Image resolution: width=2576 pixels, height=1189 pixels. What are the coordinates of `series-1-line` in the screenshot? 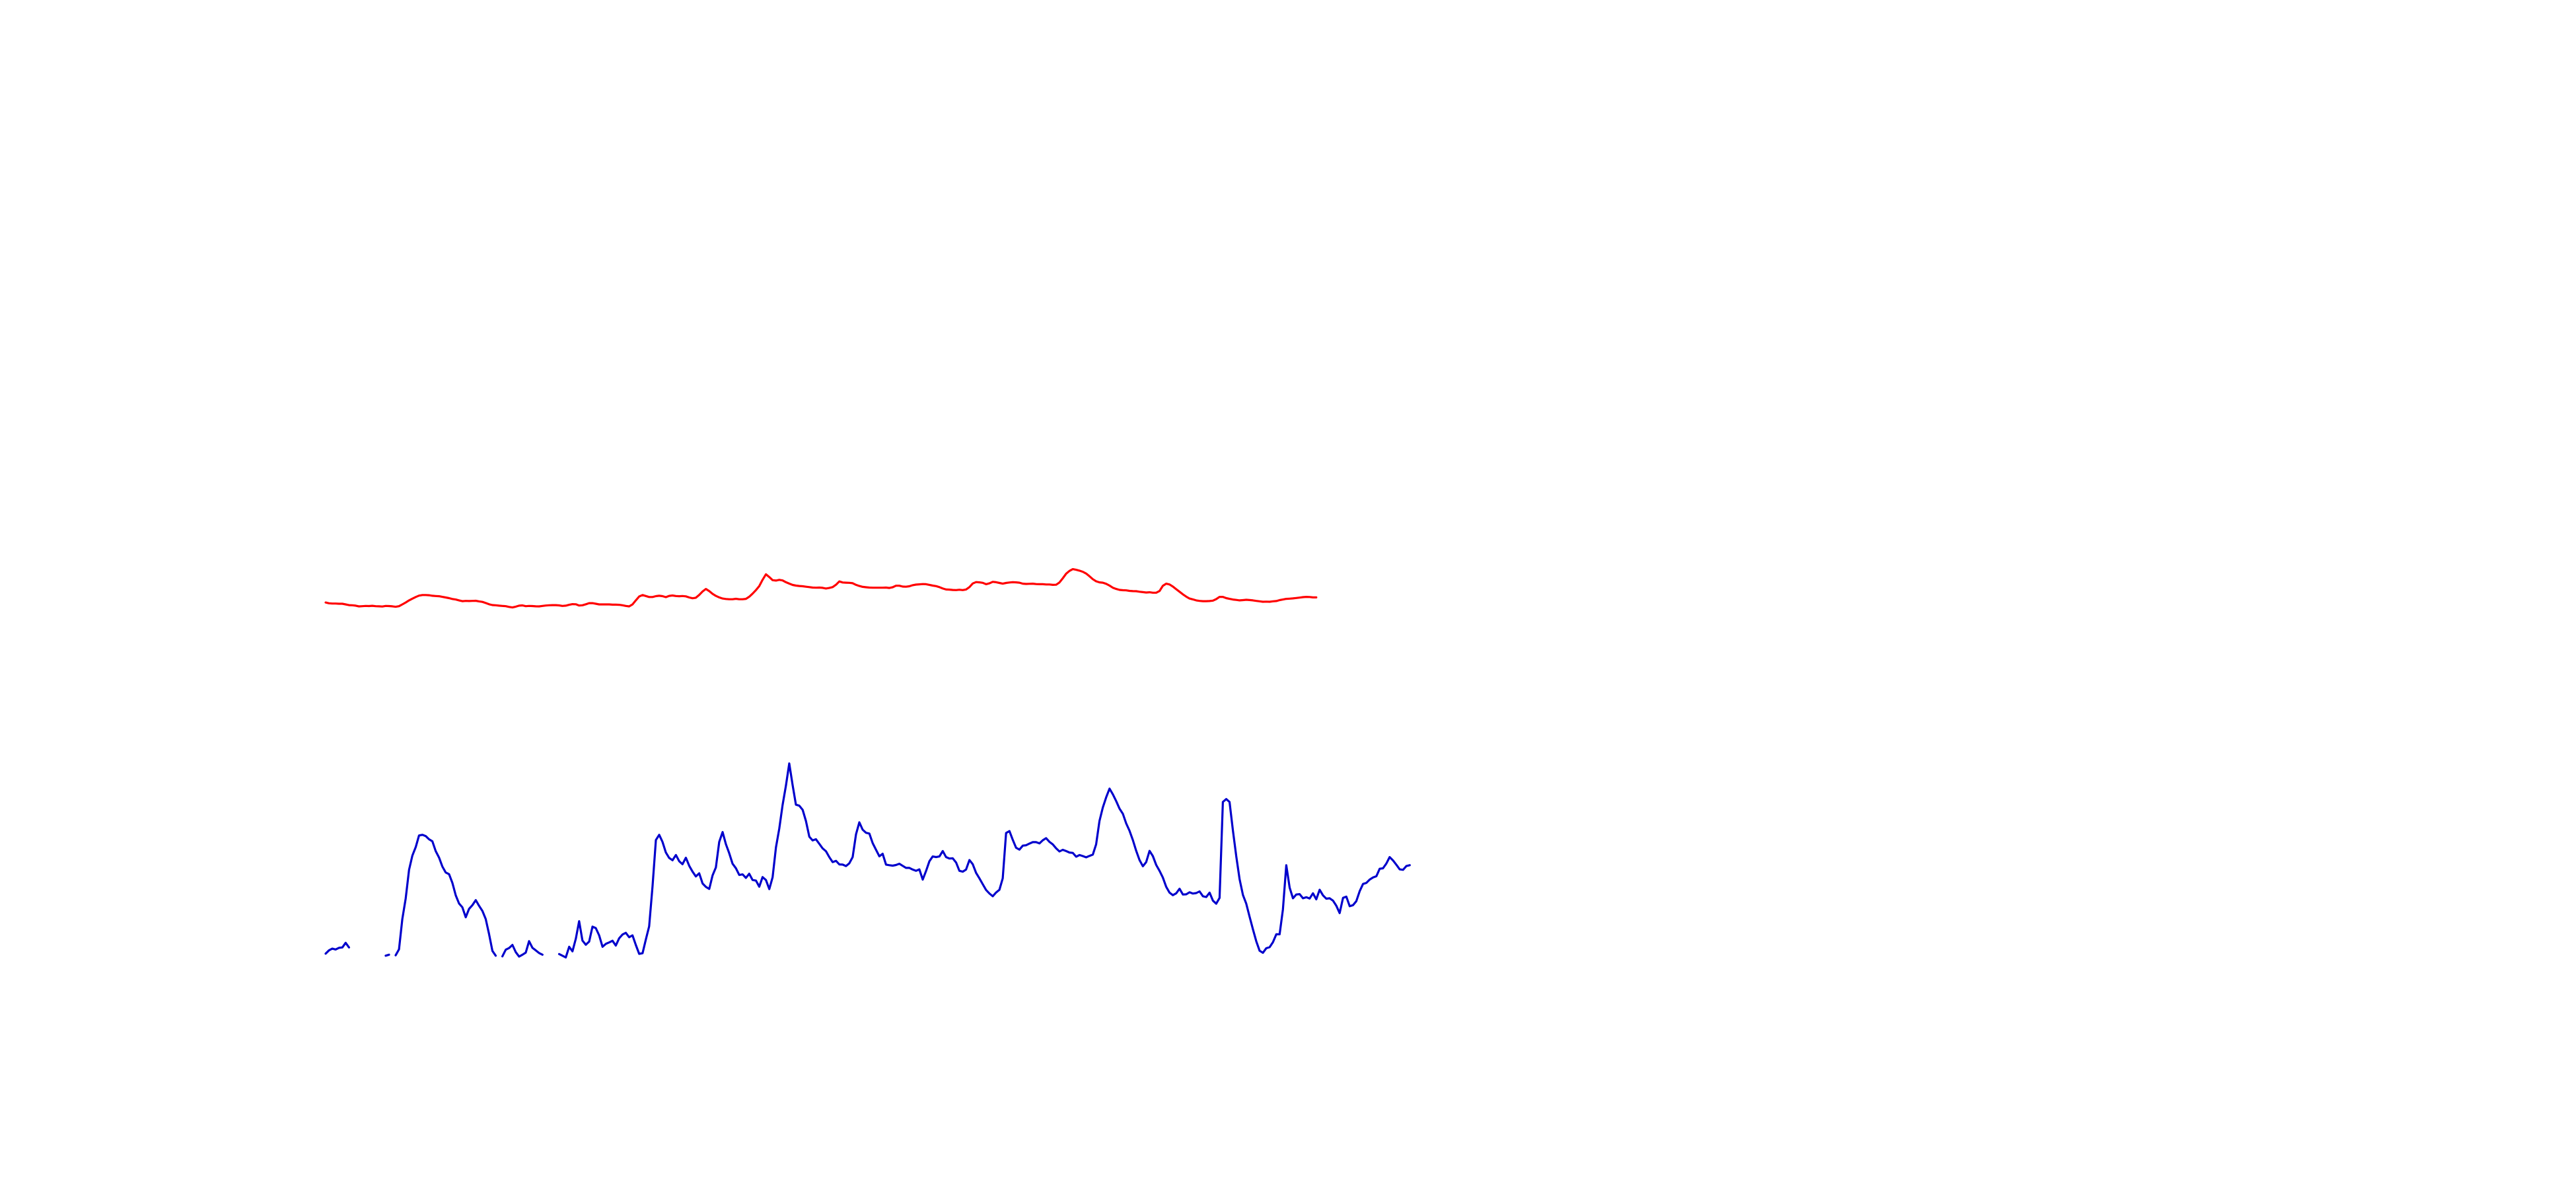 It's located at (821, 588).